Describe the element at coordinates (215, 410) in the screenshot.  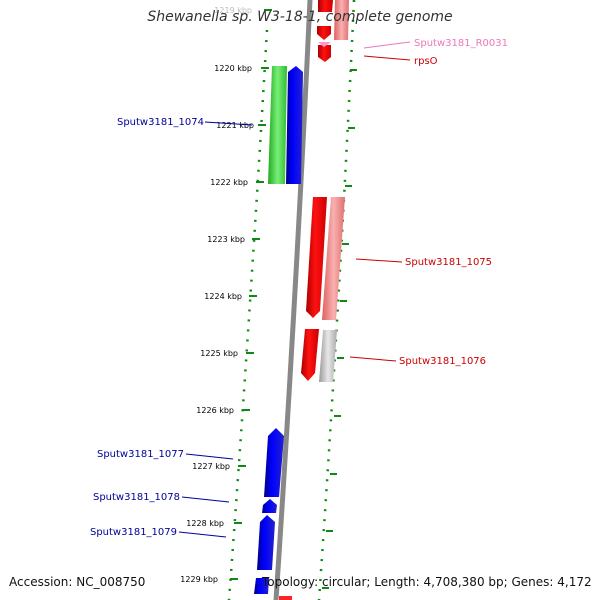
I see `tick-label: 1226 kbp` at that location.